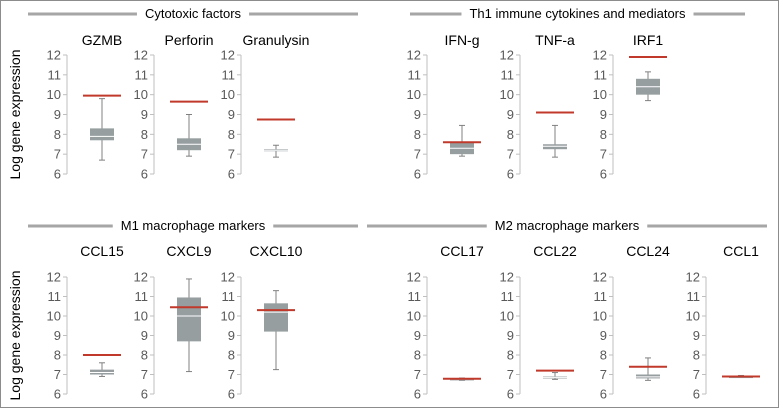  Describe the element at coordinates (102, 251) in the screenshot. I see `panel-title: CCL15` at that location.